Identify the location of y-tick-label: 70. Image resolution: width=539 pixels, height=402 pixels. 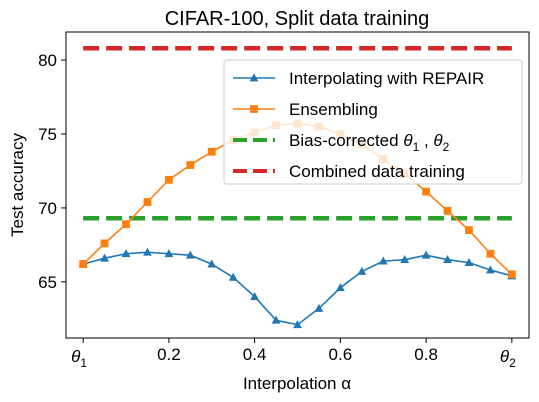
(47, 208).